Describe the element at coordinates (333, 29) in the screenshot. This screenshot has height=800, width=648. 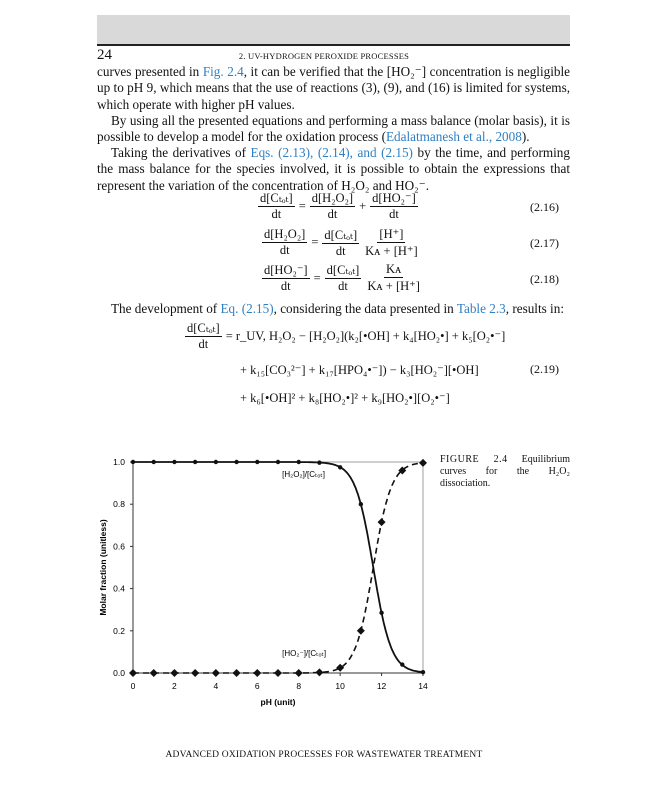
I see `header-band` at that location.